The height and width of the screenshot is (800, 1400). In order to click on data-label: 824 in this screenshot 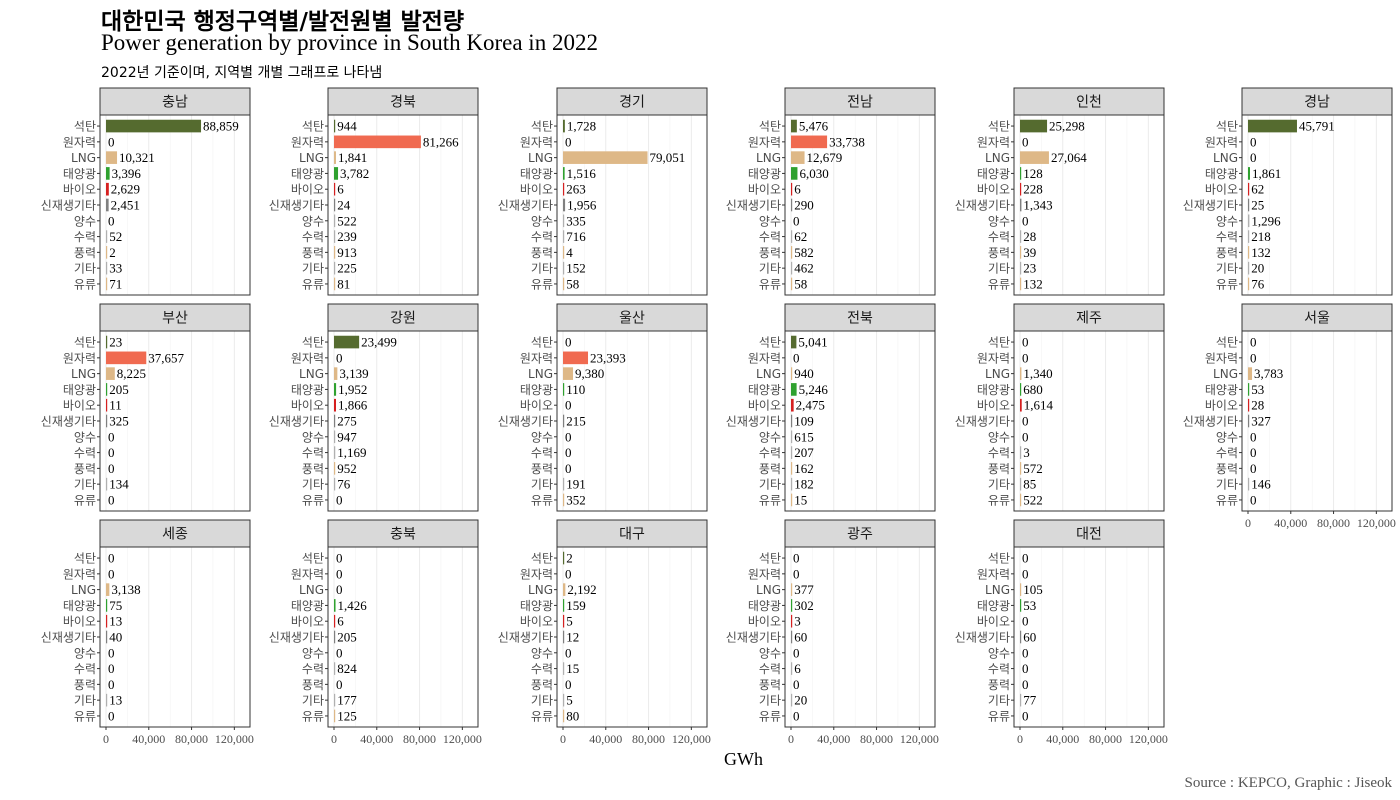, I will do `click(347, 668)`.